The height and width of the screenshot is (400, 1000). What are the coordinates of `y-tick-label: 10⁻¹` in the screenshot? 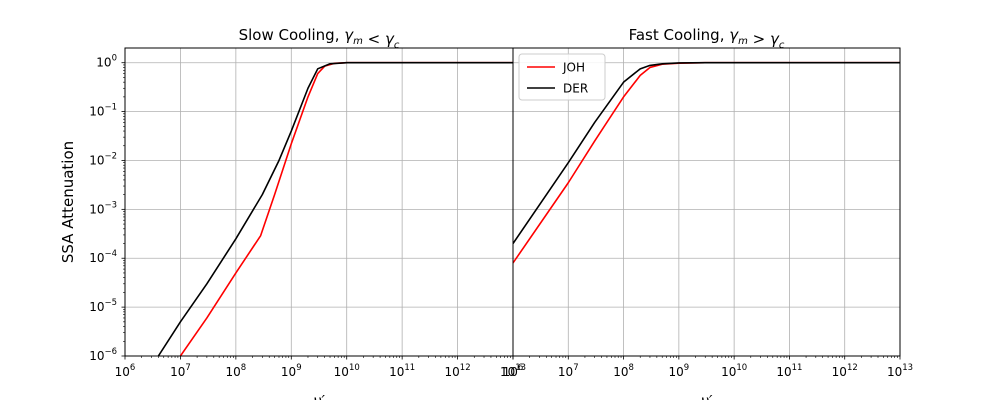 It's located at (103, 111).